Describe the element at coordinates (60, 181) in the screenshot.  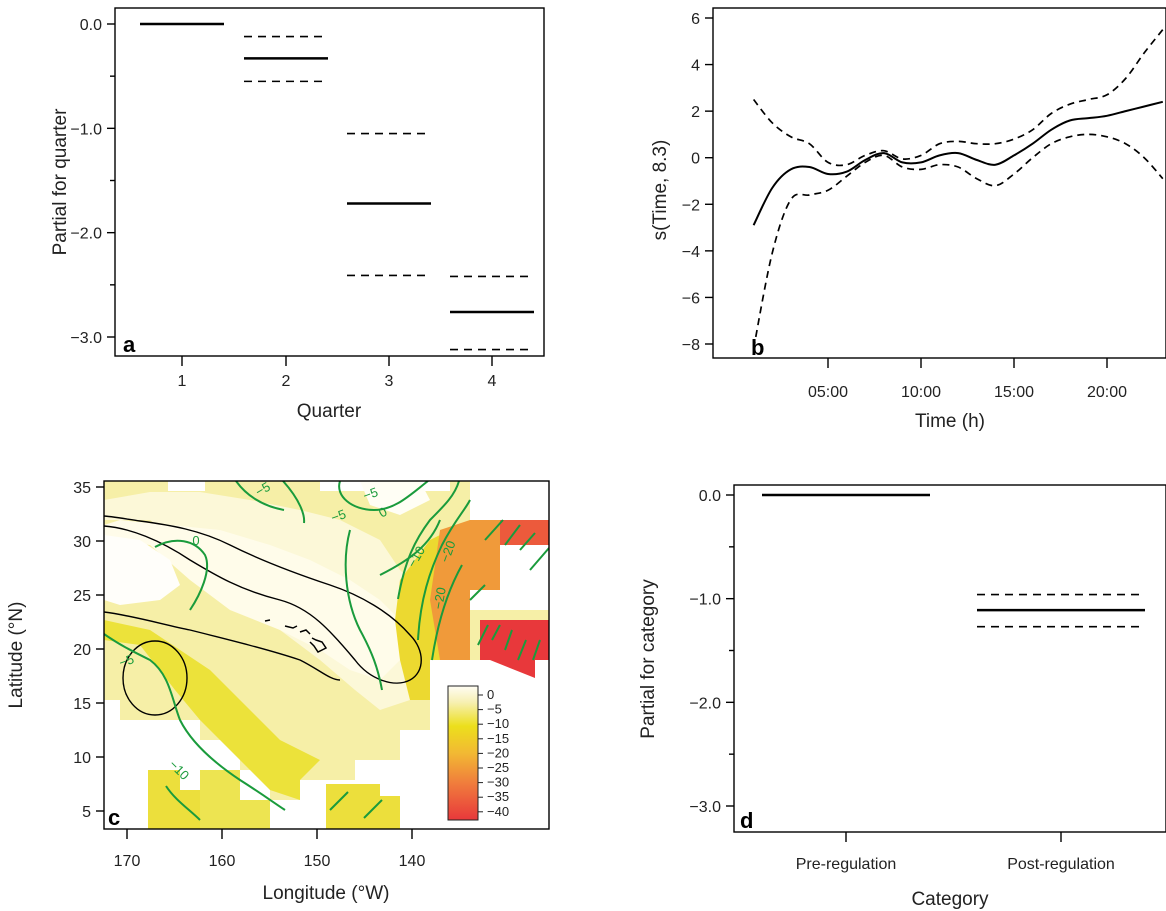
I see `panel-a-ylabel: Partial for quarter` at that location.